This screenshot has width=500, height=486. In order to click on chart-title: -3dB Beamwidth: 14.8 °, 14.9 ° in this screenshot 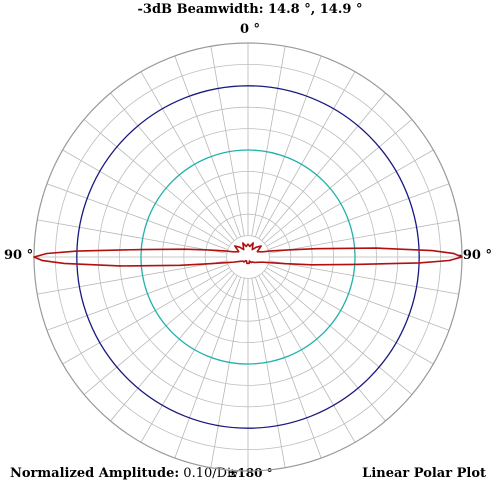, I will do `click(250, 9)`.